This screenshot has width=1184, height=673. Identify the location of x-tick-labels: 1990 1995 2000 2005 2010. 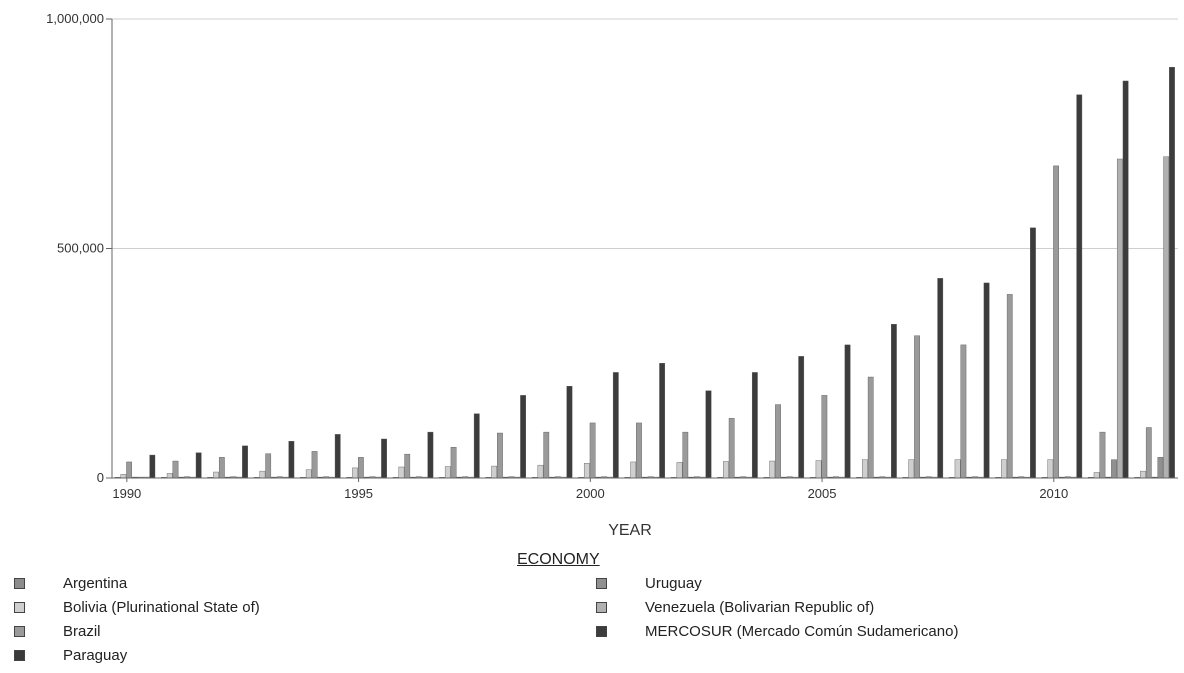
(590, 489).